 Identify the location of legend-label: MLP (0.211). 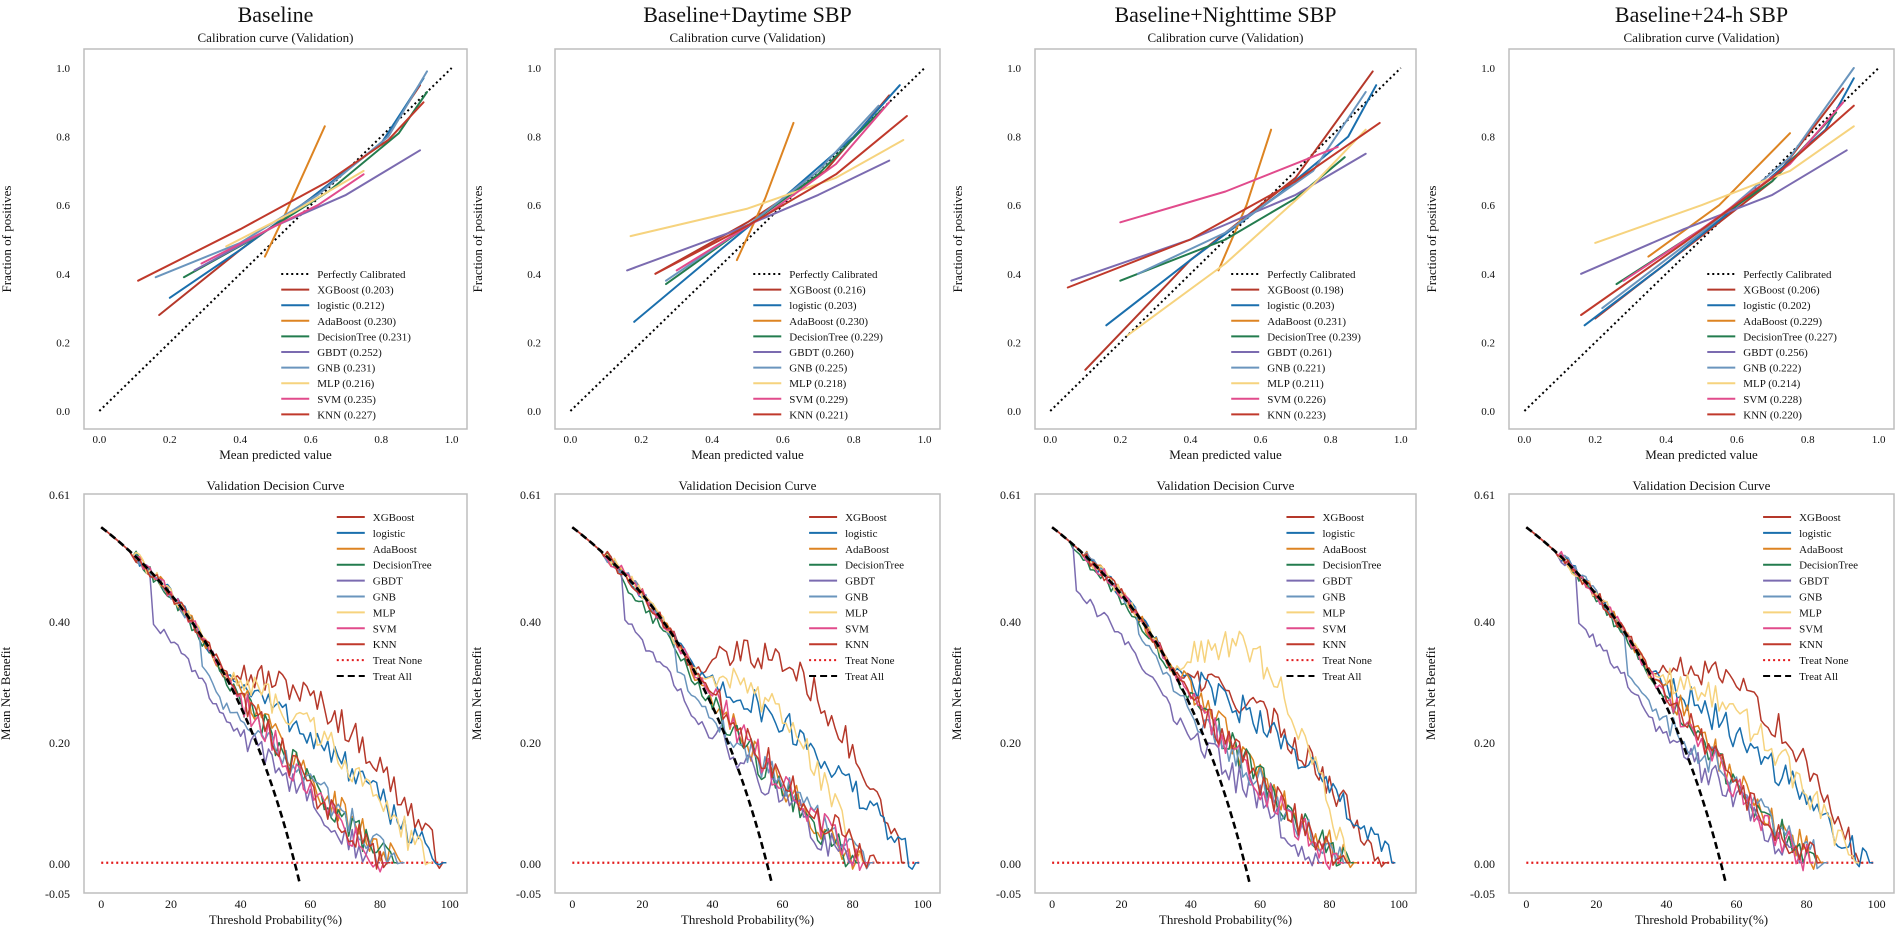
(1295, 384).